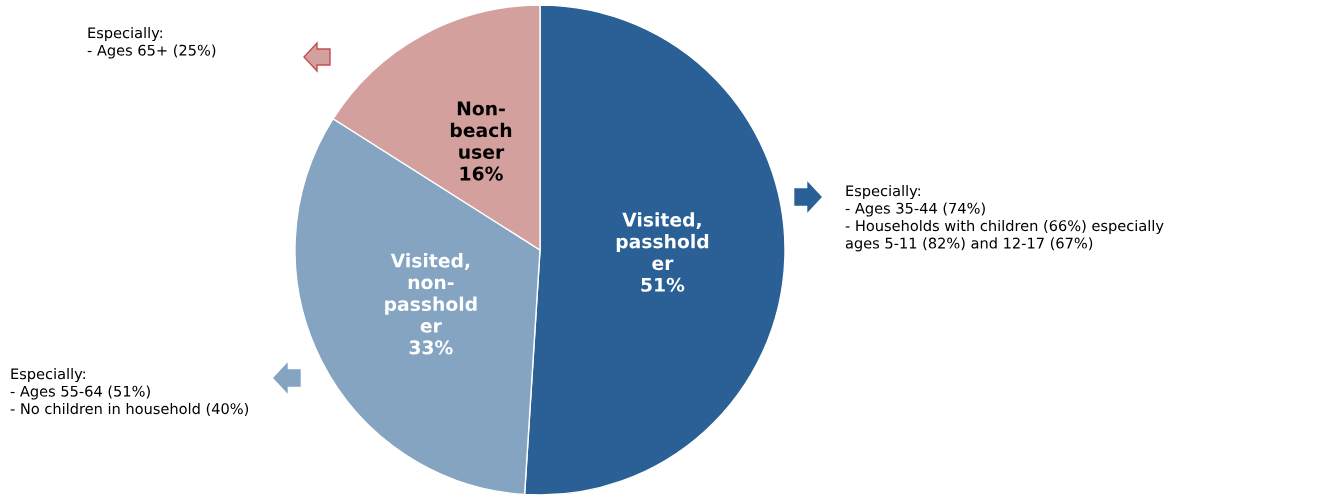 This screenshot has width=1322, height=500. I want to click on data-label: 51%, so click(663, 284).